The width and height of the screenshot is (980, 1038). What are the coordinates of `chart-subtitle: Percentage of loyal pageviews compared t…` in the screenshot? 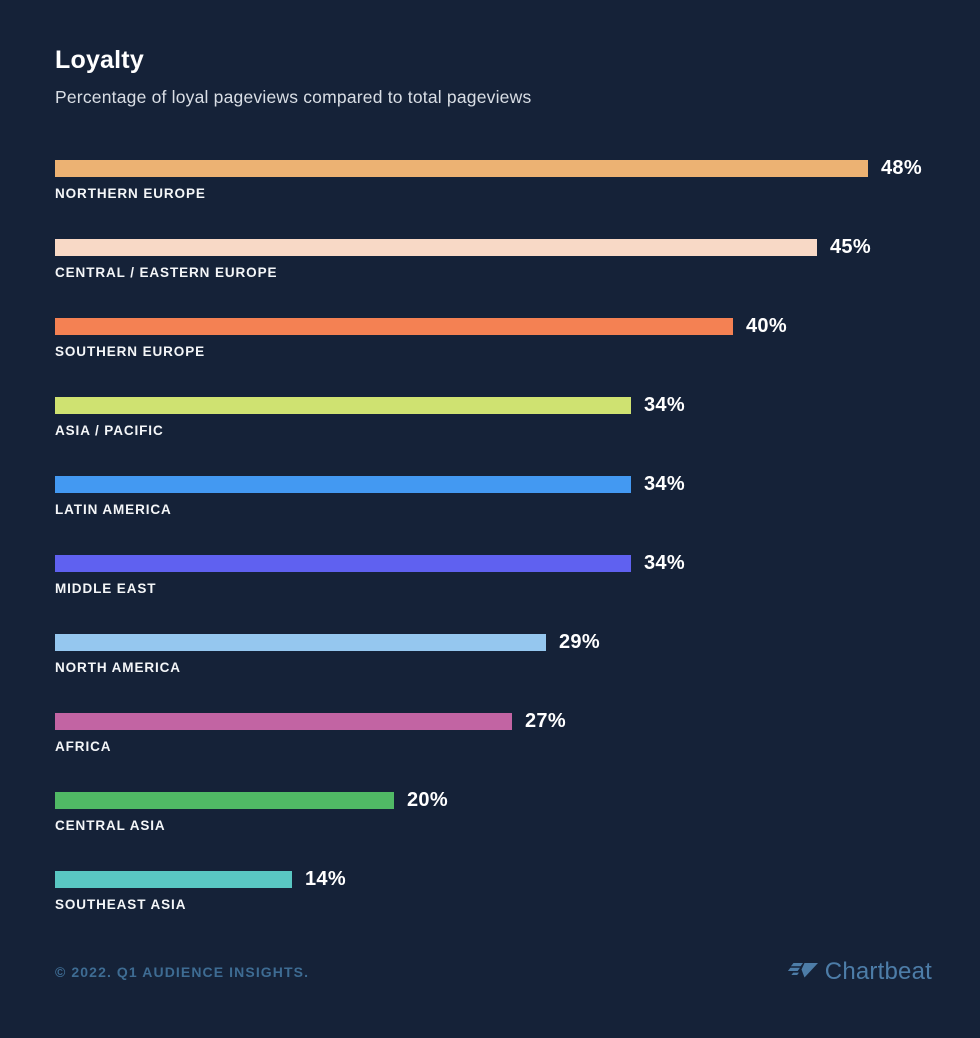 It's located at (293, 97).